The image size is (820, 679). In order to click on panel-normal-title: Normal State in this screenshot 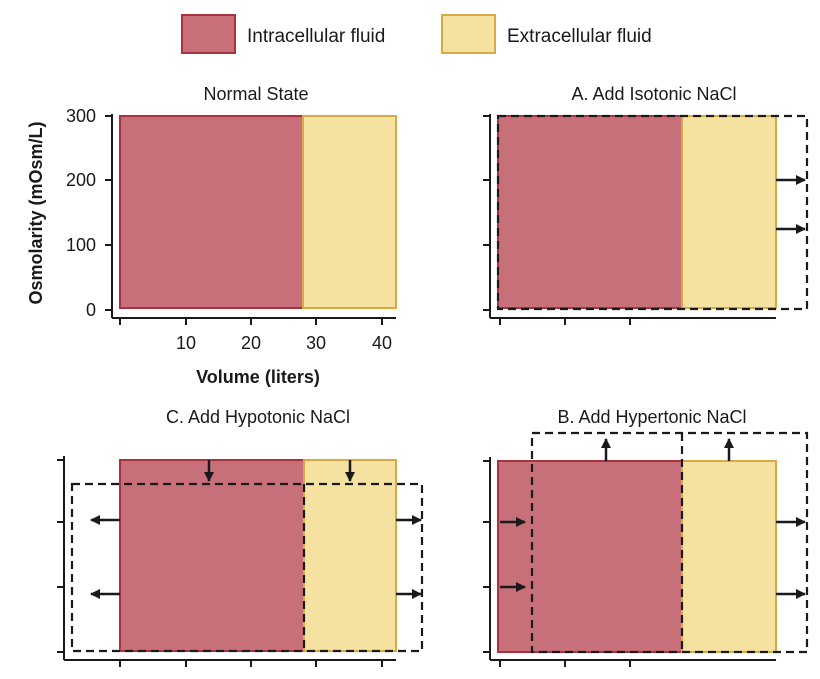, I will do `click(255, 94)`.